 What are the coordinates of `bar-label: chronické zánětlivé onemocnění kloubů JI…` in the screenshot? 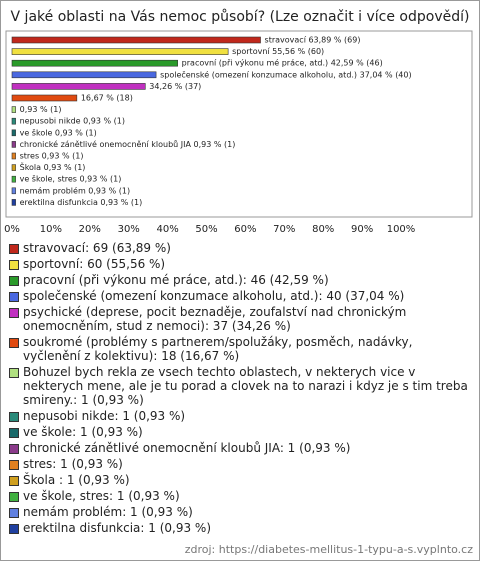 It's located at (128, 144).